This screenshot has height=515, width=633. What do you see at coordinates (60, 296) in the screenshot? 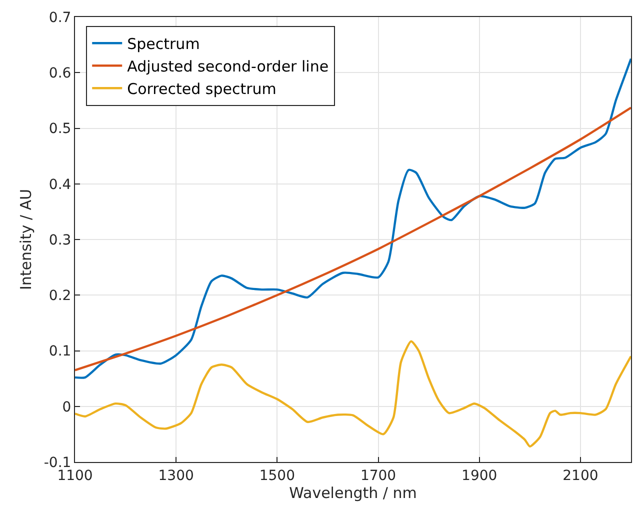
I see `y-tick-label: 0.2` at bounding box center [60, 296].